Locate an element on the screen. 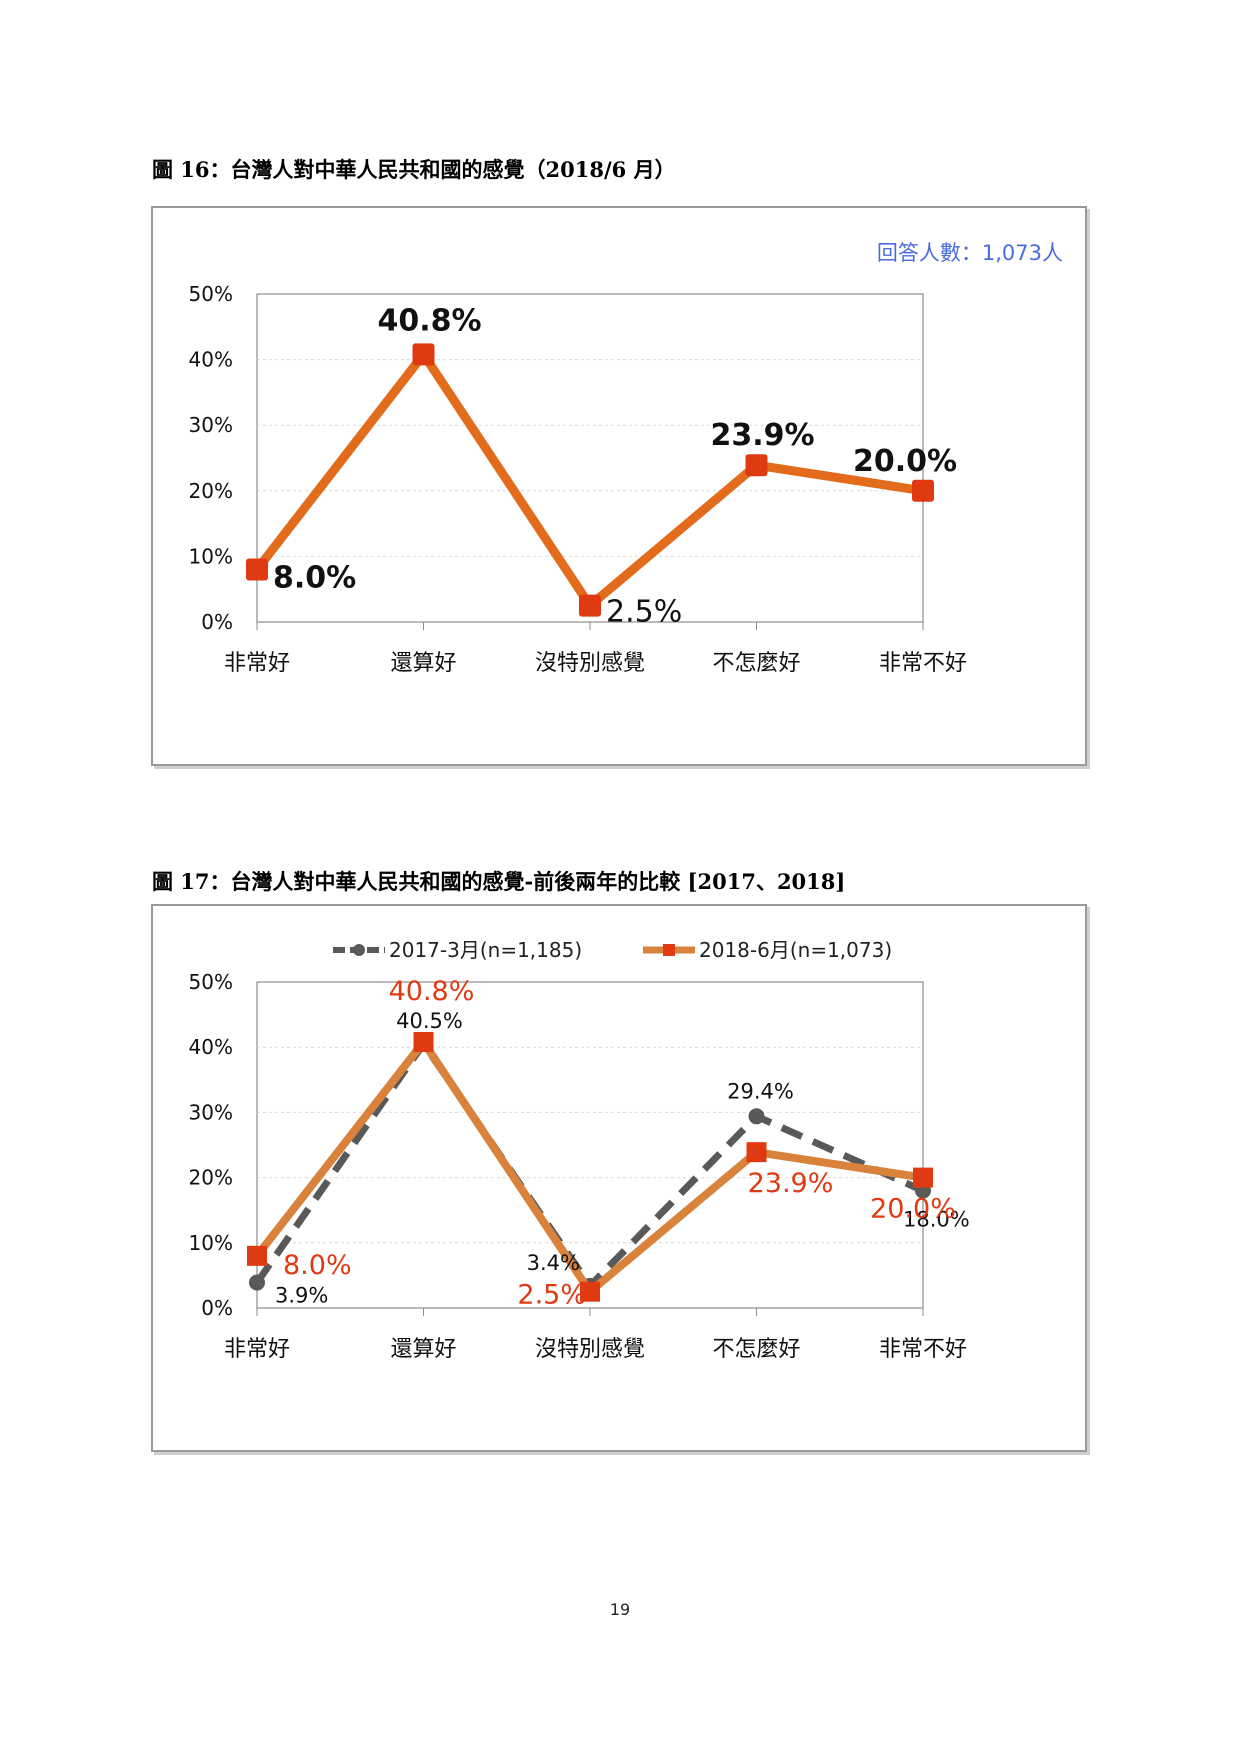 The width and height of the screenshot is (1240, 1753). data-label: 20.0% is located at coordinates (905, 461).